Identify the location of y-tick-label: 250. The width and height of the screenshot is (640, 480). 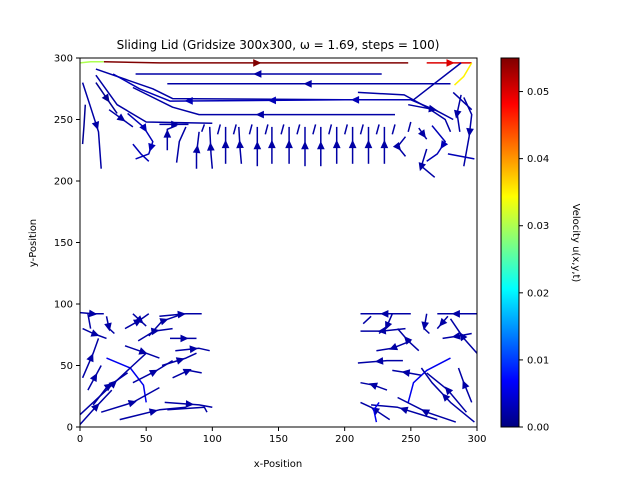
(63, 120).